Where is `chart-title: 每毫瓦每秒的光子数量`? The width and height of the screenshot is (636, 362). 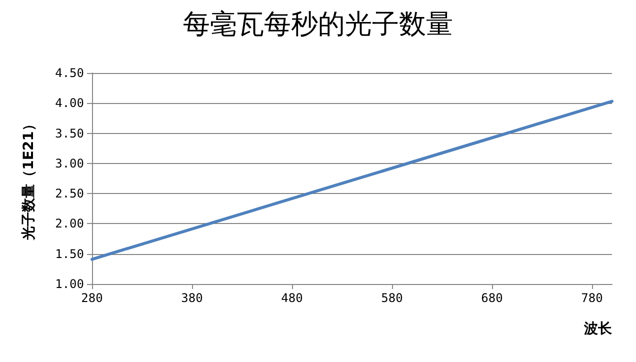
chart-title: 每毫瓦每秒的光子数量 is located at coordinates (318, 24).